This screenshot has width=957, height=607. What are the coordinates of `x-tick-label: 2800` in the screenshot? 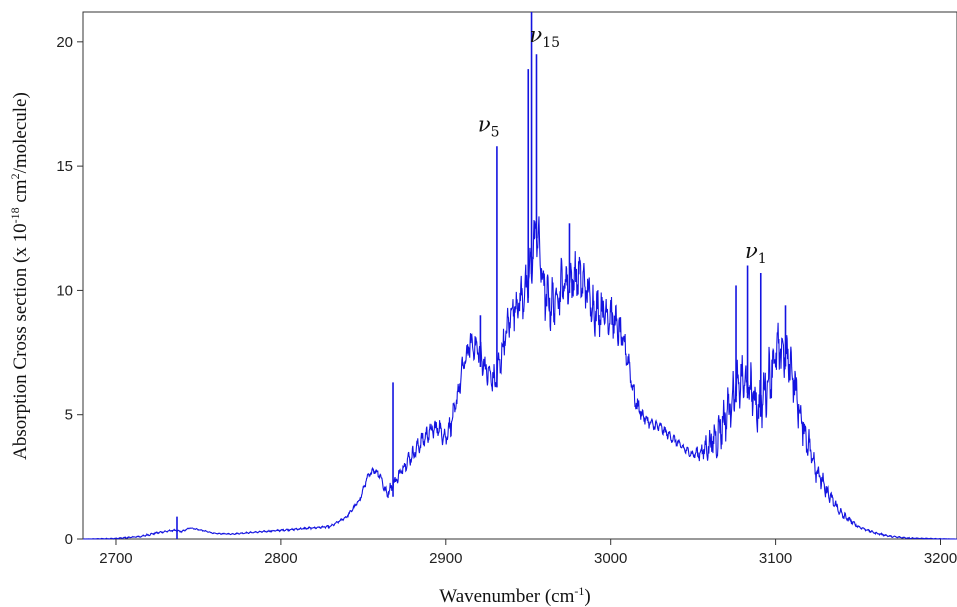 It's located at (280, 558).